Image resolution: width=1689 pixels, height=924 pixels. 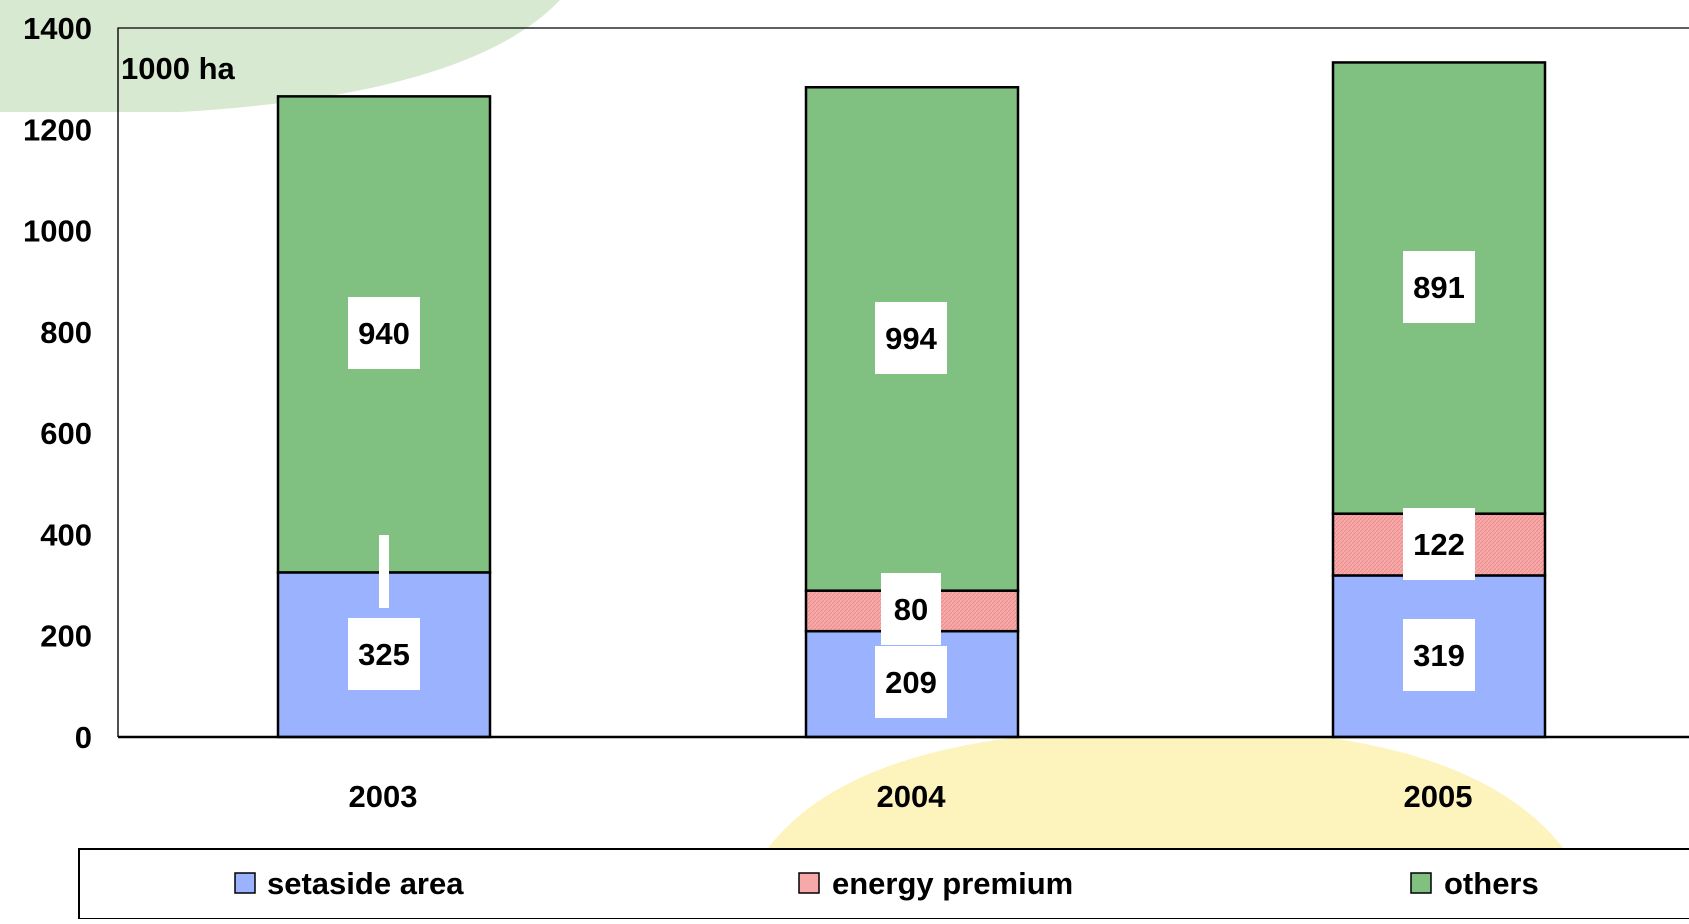 I want to click on x-tick-label: 2003, so click(x=383, y=796).